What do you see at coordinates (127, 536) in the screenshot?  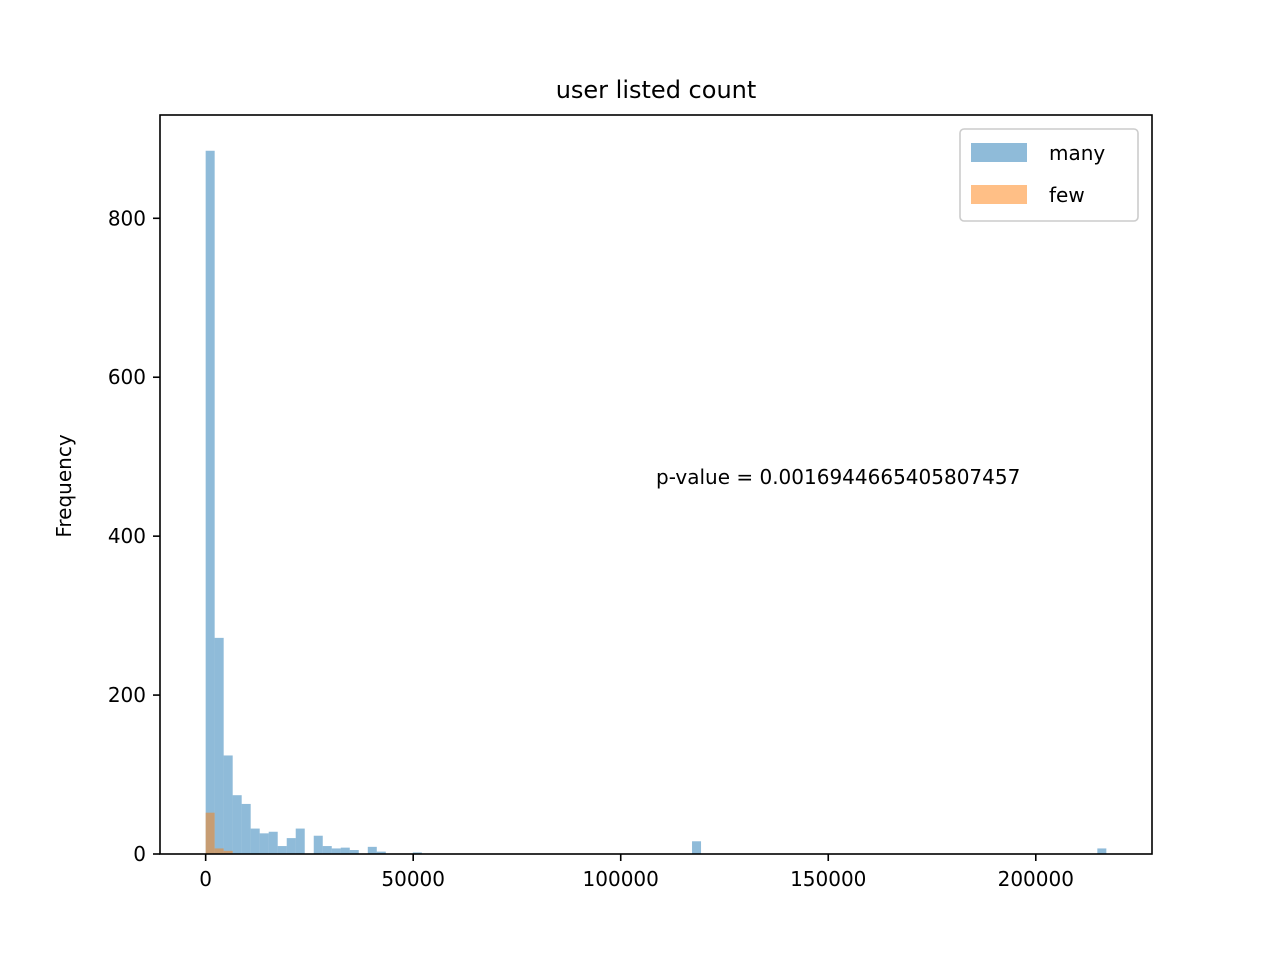 I see `y-tick-label: 400` at bounding box center [127, 536].